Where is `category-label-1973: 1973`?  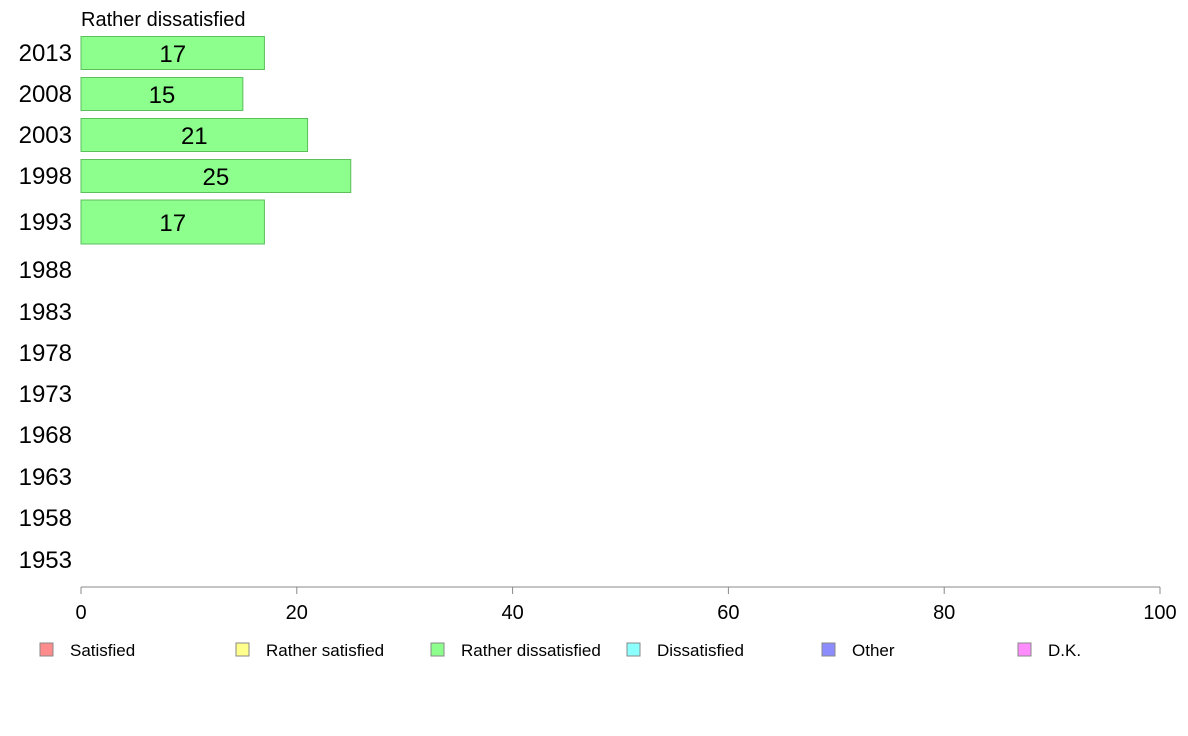 category-label-1973: 1973 is located at coordinates (45, 394).